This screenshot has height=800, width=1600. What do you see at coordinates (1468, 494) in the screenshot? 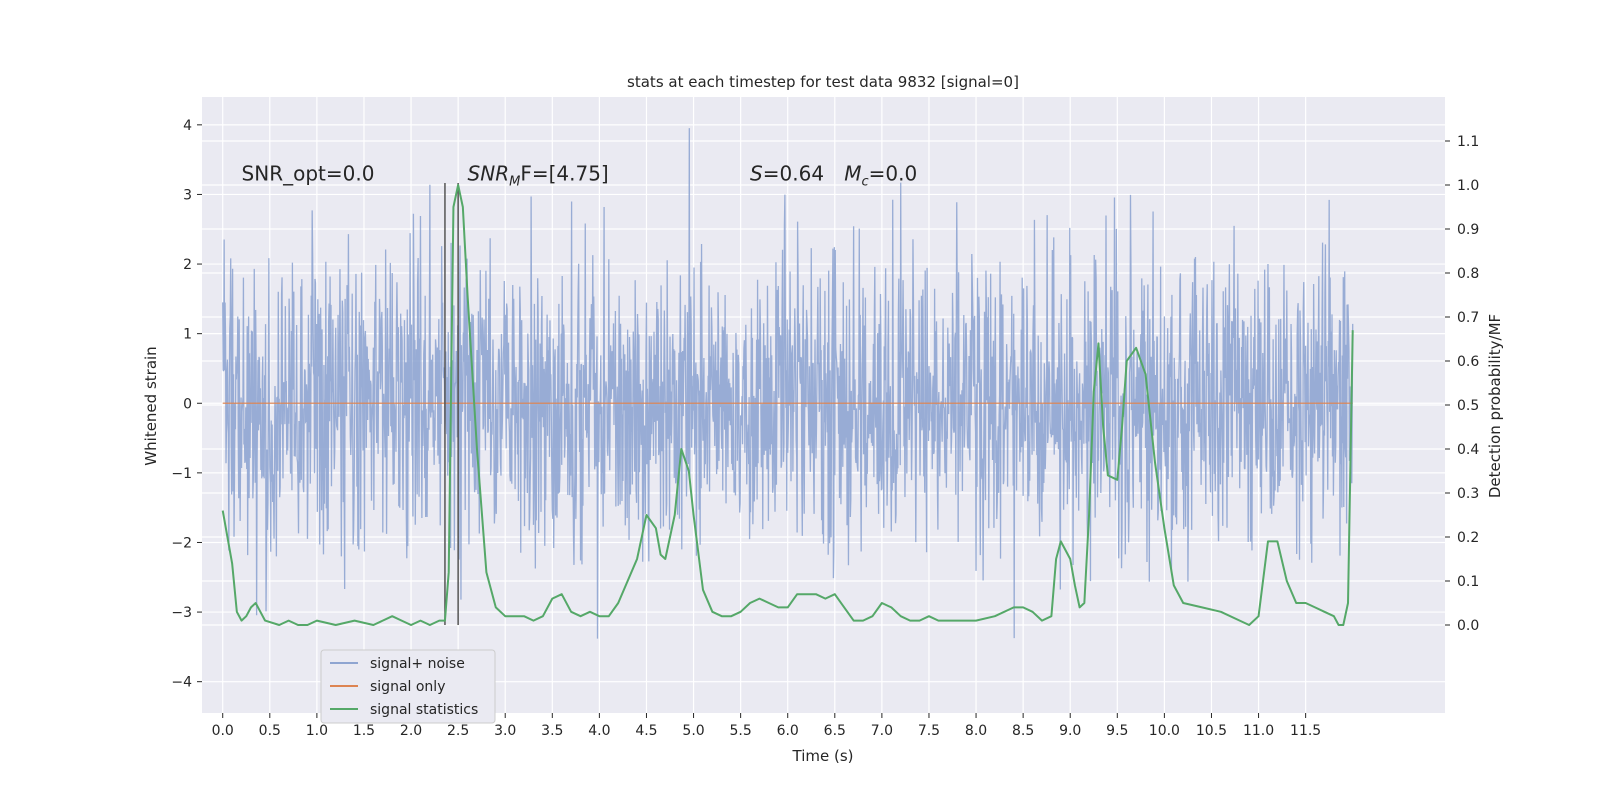
I see `y2-tick-label: 0.3` at bounding box center [1468, 494].